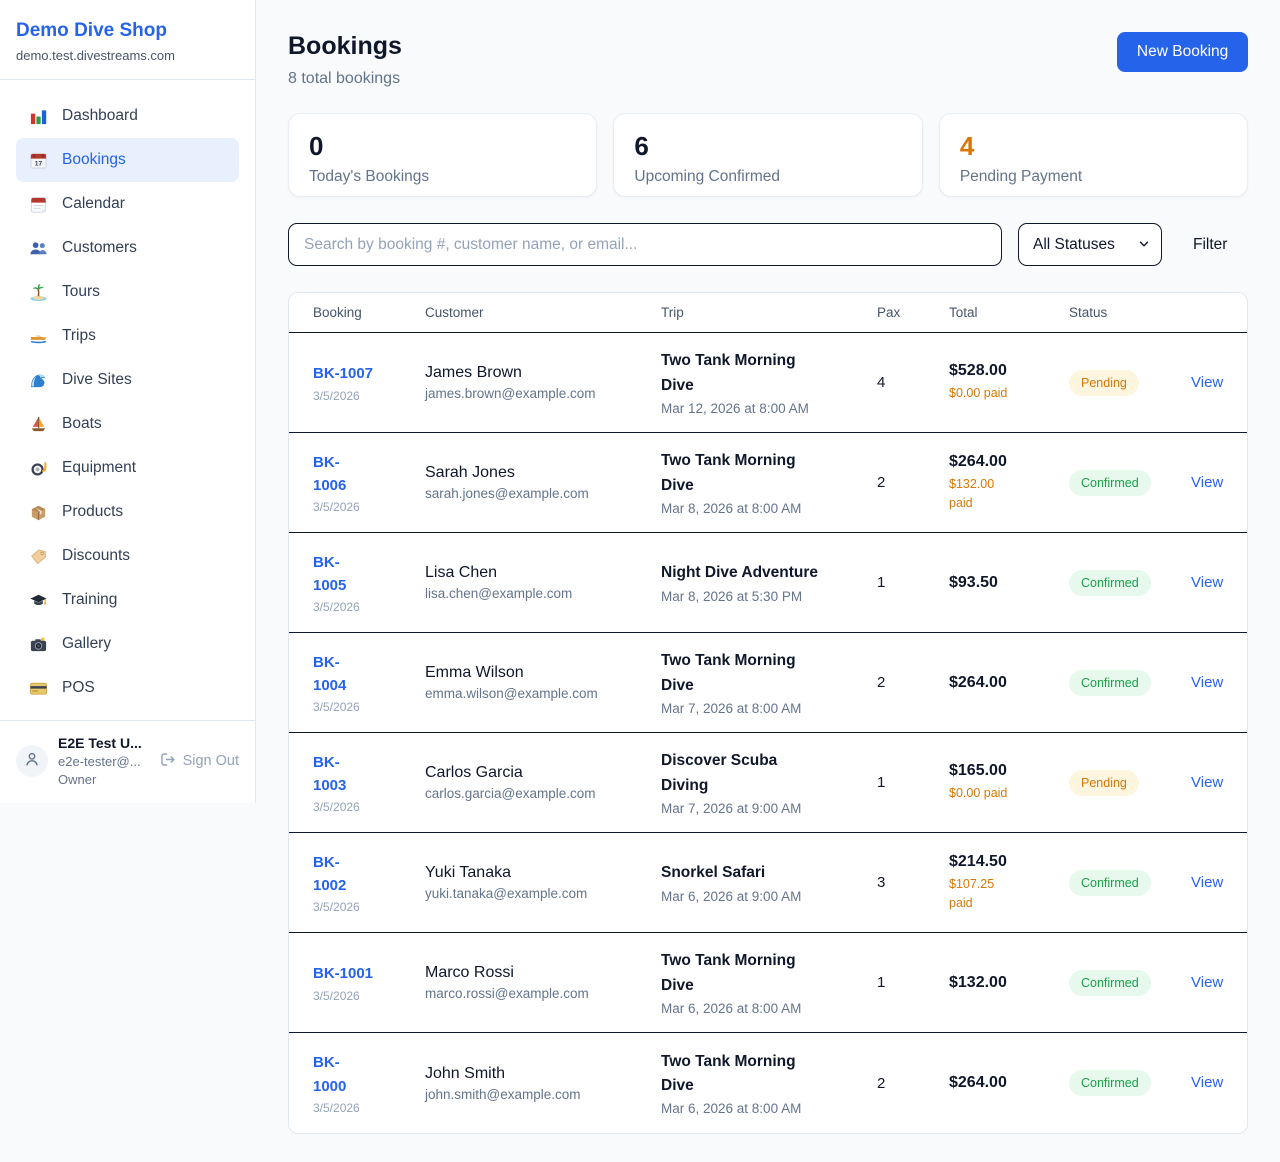  Describe the element at coordinates (127, 556) in the screenshot. I see `sidebar-item-discounts: Discounts` at that location.